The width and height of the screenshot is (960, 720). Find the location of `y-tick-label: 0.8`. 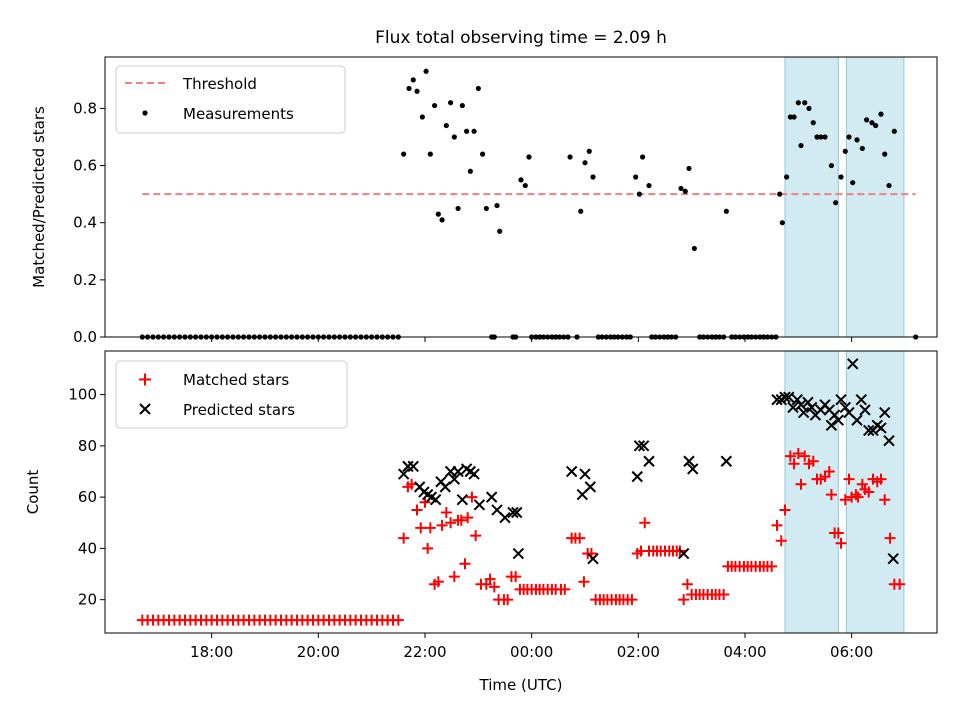

y-tick-label: 0.8 is located at coordinates (85, 108).